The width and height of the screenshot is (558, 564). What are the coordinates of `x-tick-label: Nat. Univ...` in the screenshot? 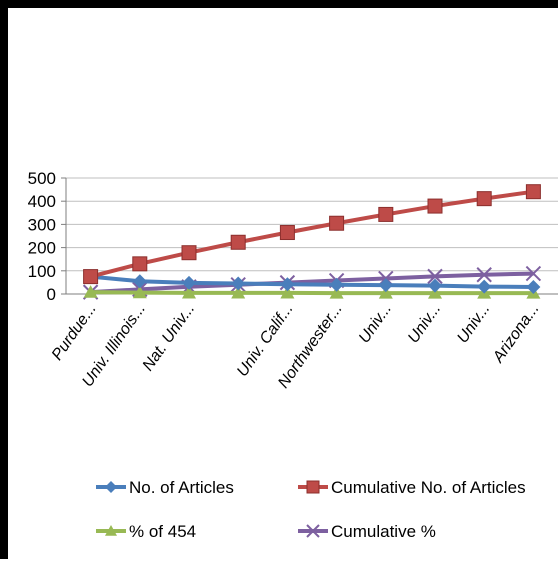 It's located at (169, 338).